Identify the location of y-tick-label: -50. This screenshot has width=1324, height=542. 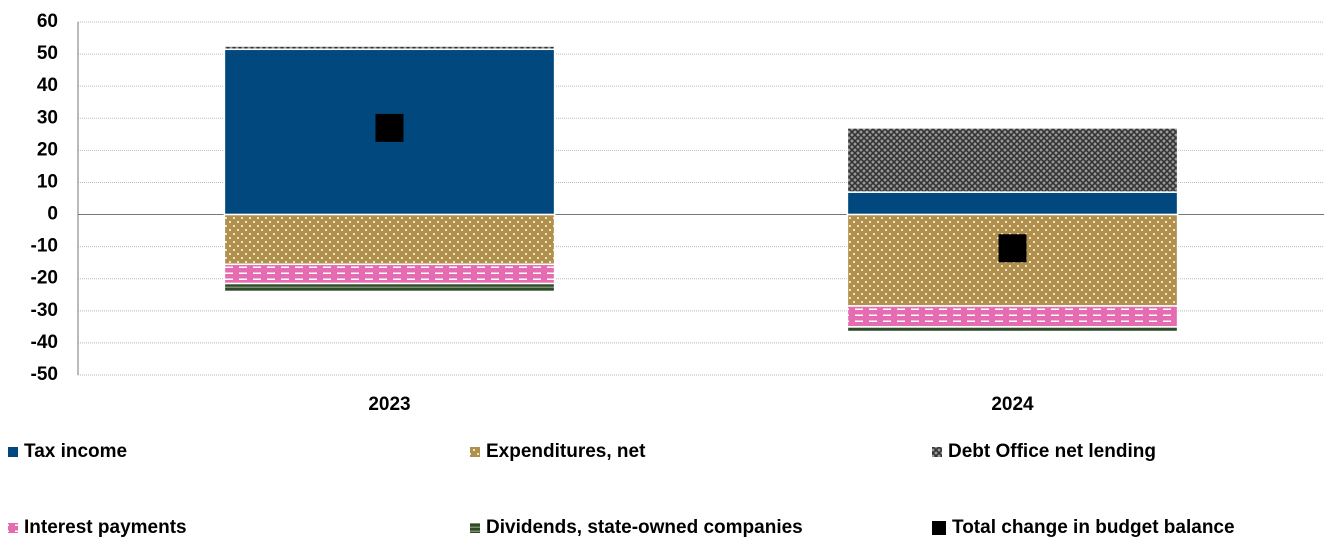
(44, 374).